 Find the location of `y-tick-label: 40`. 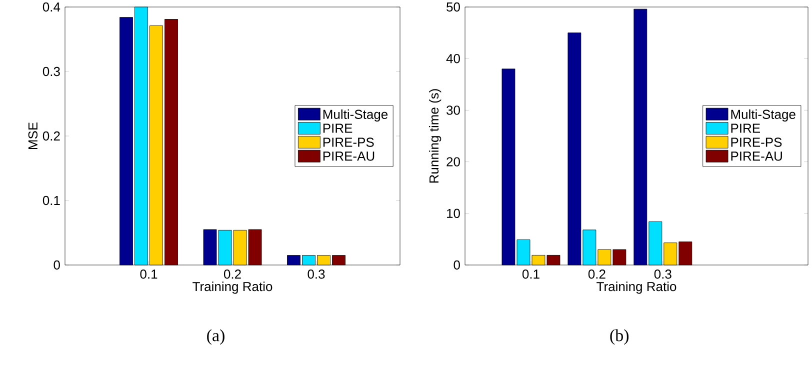

y-tick-label: 40 is located at coordinates (453, 59).